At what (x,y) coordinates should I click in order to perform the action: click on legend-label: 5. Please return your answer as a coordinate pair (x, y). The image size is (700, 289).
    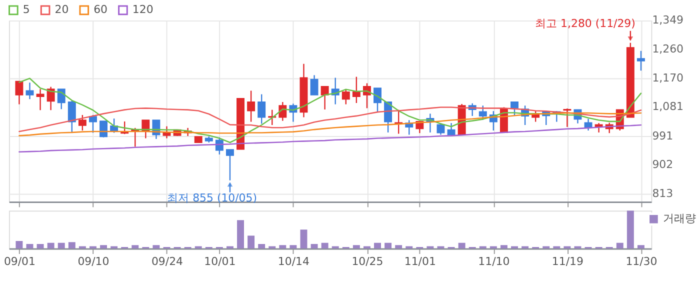
    Looking at the image, I should click on (26, 9).